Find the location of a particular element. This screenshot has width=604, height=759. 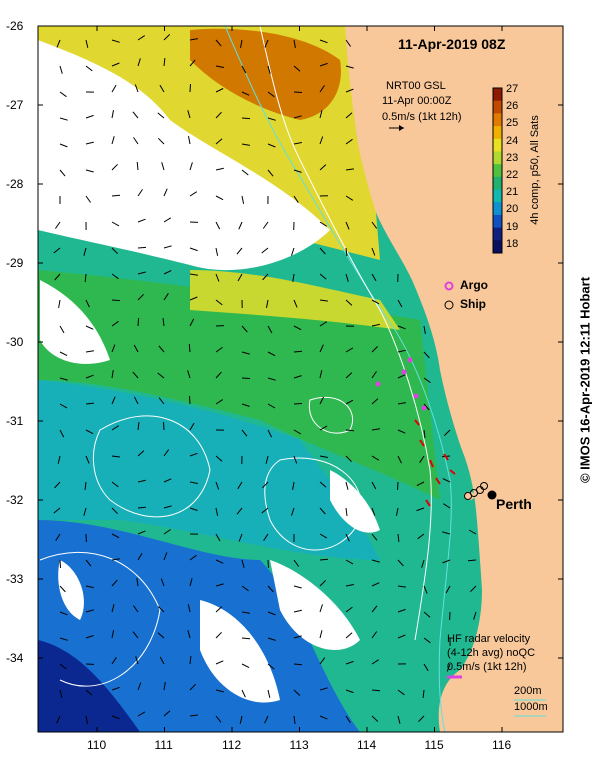

hf-line2: (4-12h avg) noQC is located at coordinates (491, 653).